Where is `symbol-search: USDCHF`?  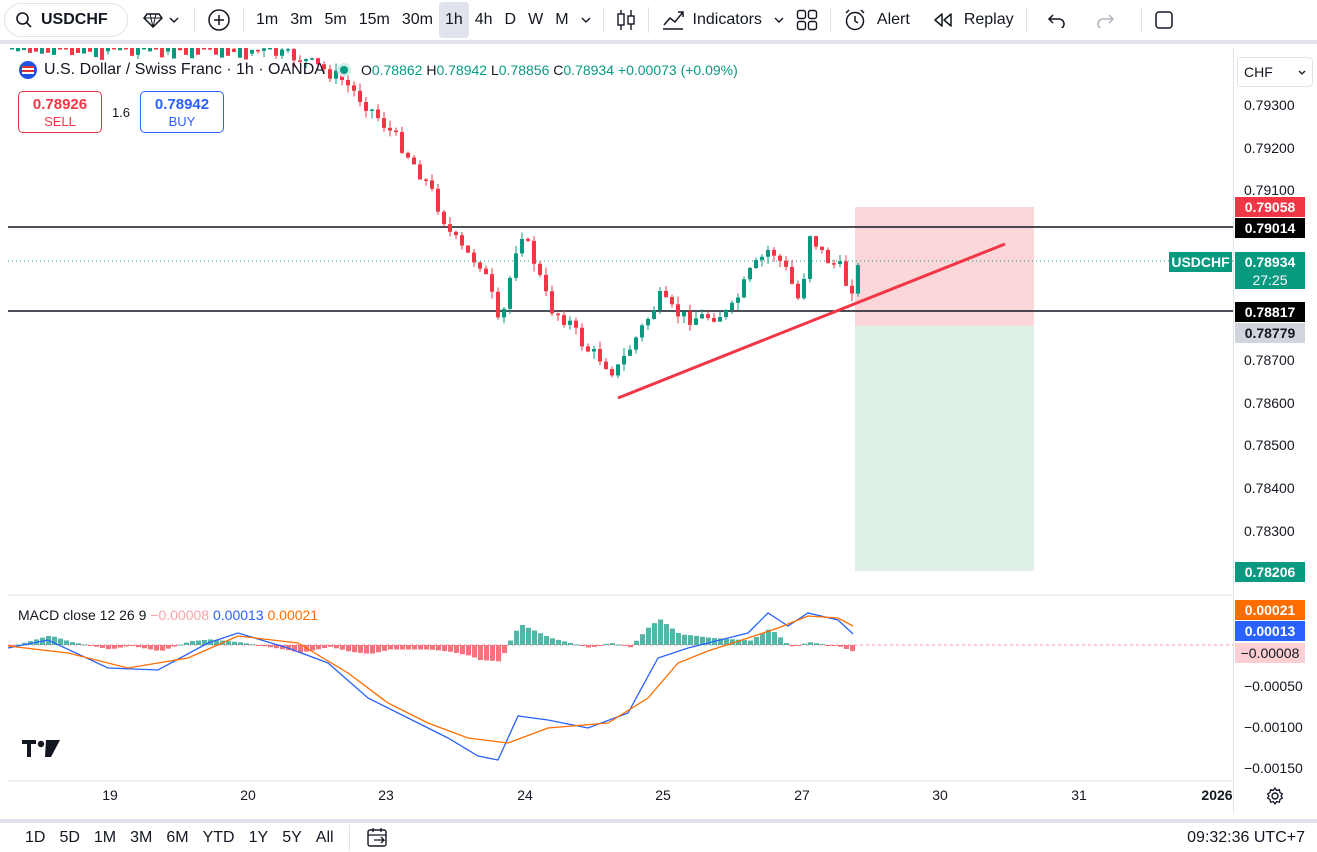
symbol-search: USDCHF is located at coordinates (66, 20).